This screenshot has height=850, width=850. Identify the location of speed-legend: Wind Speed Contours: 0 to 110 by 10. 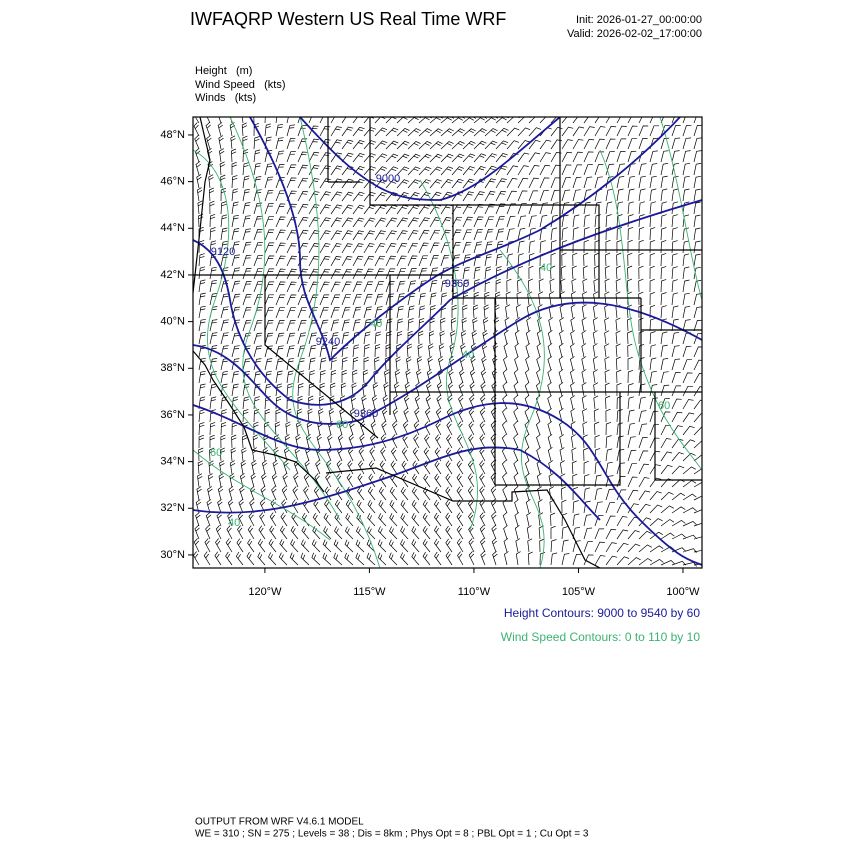
(601, 637).